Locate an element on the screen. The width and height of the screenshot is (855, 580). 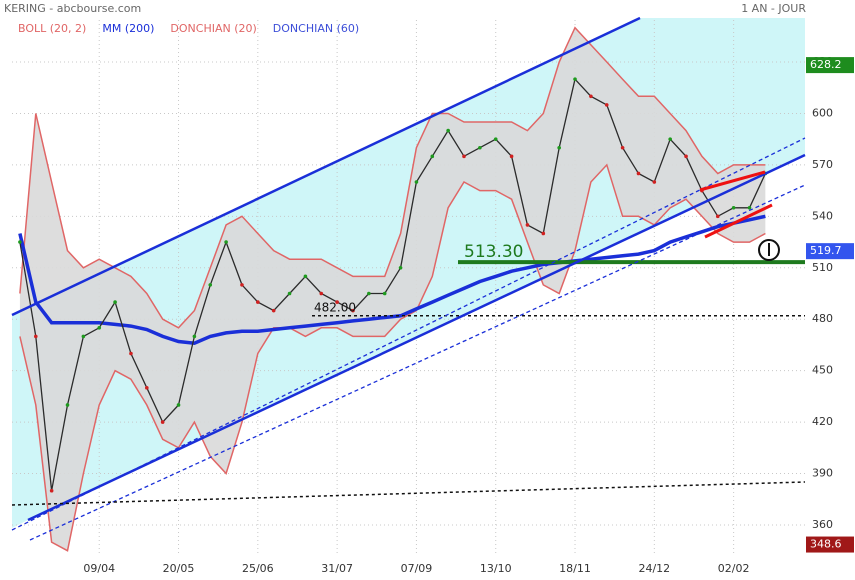
y-tick-label: 450 is located at coordinates (822, 370).